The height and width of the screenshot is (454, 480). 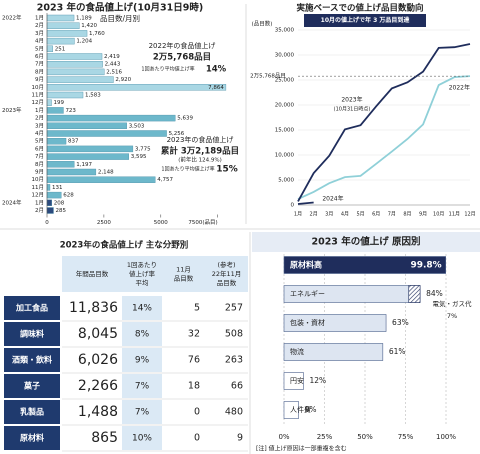 I want to click on header-cell: 値上げ率, so click(x=142, y=273).